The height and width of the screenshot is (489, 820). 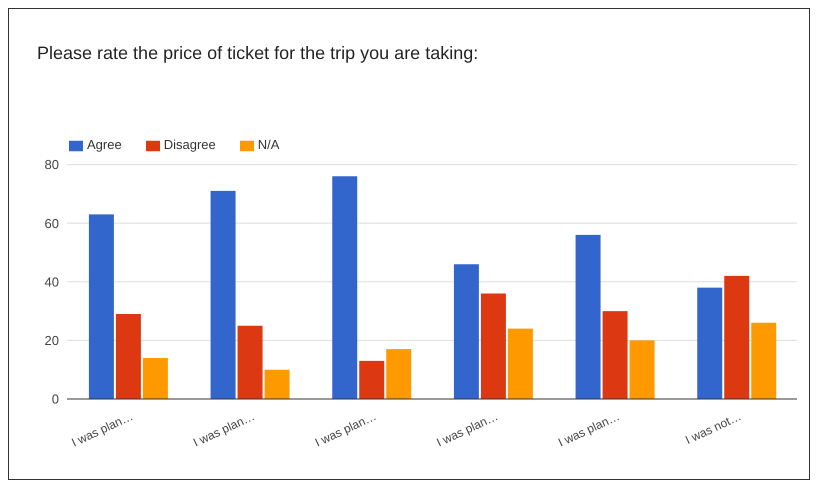 What do you see at coordinates (55, 399) in the screenshot?
I see `y-tick-label: 0` at bounding box center [55, 399].